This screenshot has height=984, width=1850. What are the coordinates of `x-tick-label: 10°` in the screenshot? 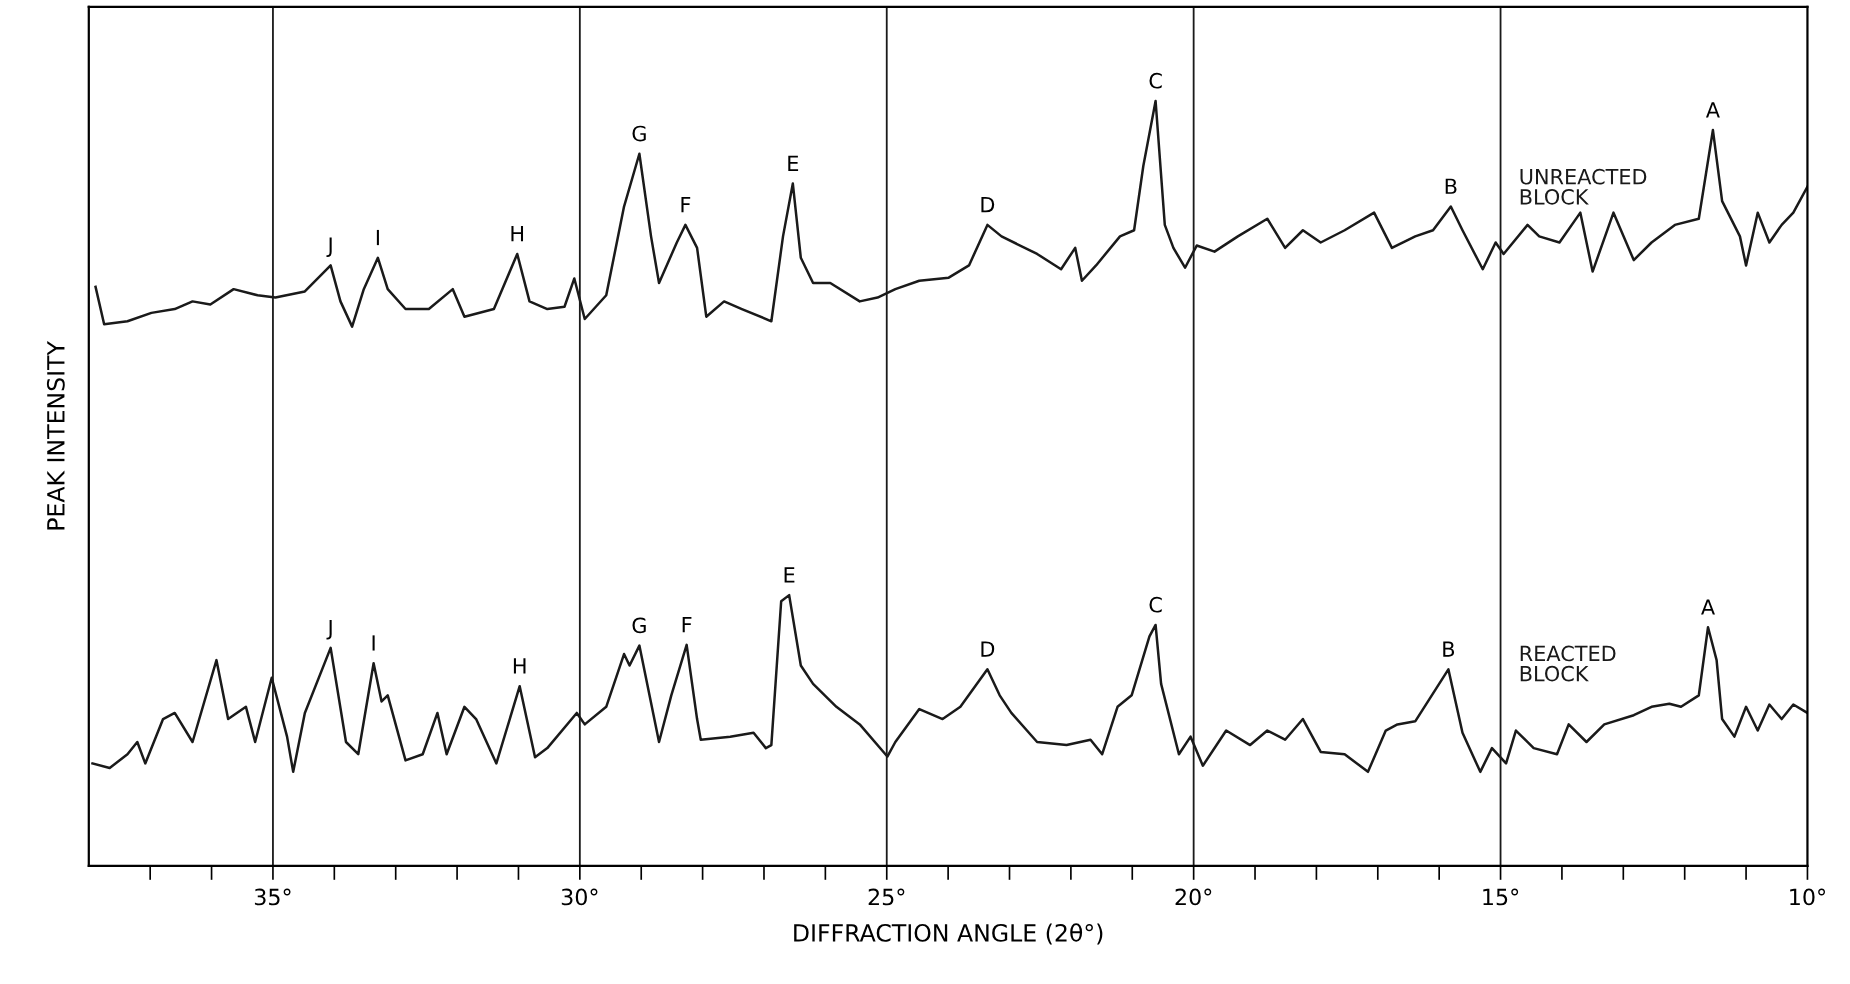 It's located at (1808, 897).